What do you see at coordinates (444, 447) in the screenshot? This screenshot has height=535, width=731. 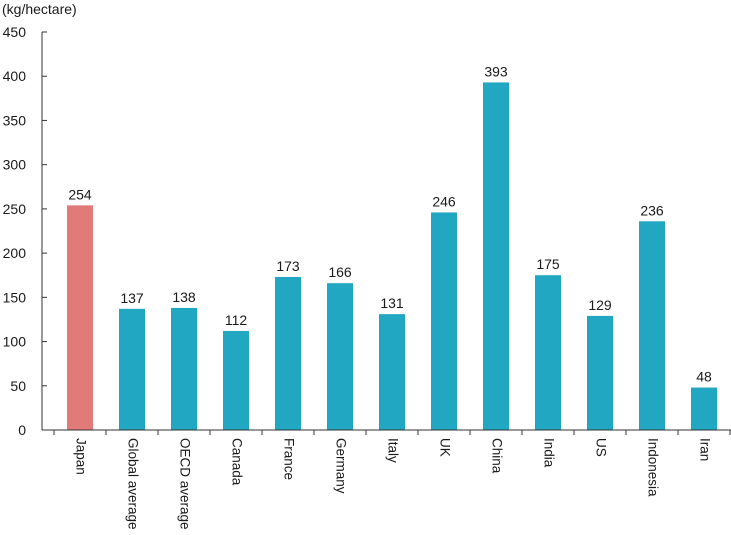 I see `x-category-label: UK` at bounding box center [444, 447].